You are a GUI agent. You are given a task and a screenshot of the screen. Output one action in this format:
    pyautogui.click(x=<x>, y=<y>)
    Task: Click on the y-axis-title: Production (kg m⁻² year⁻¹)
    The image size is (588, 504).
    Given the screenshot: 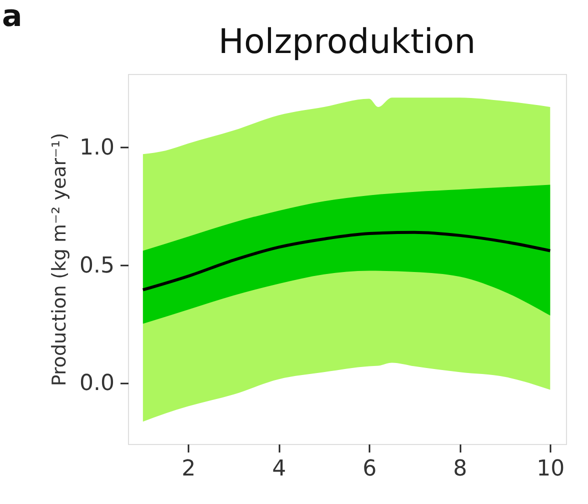 What is the action you would take?
    pyautogui.click(x=59, y=259)
    